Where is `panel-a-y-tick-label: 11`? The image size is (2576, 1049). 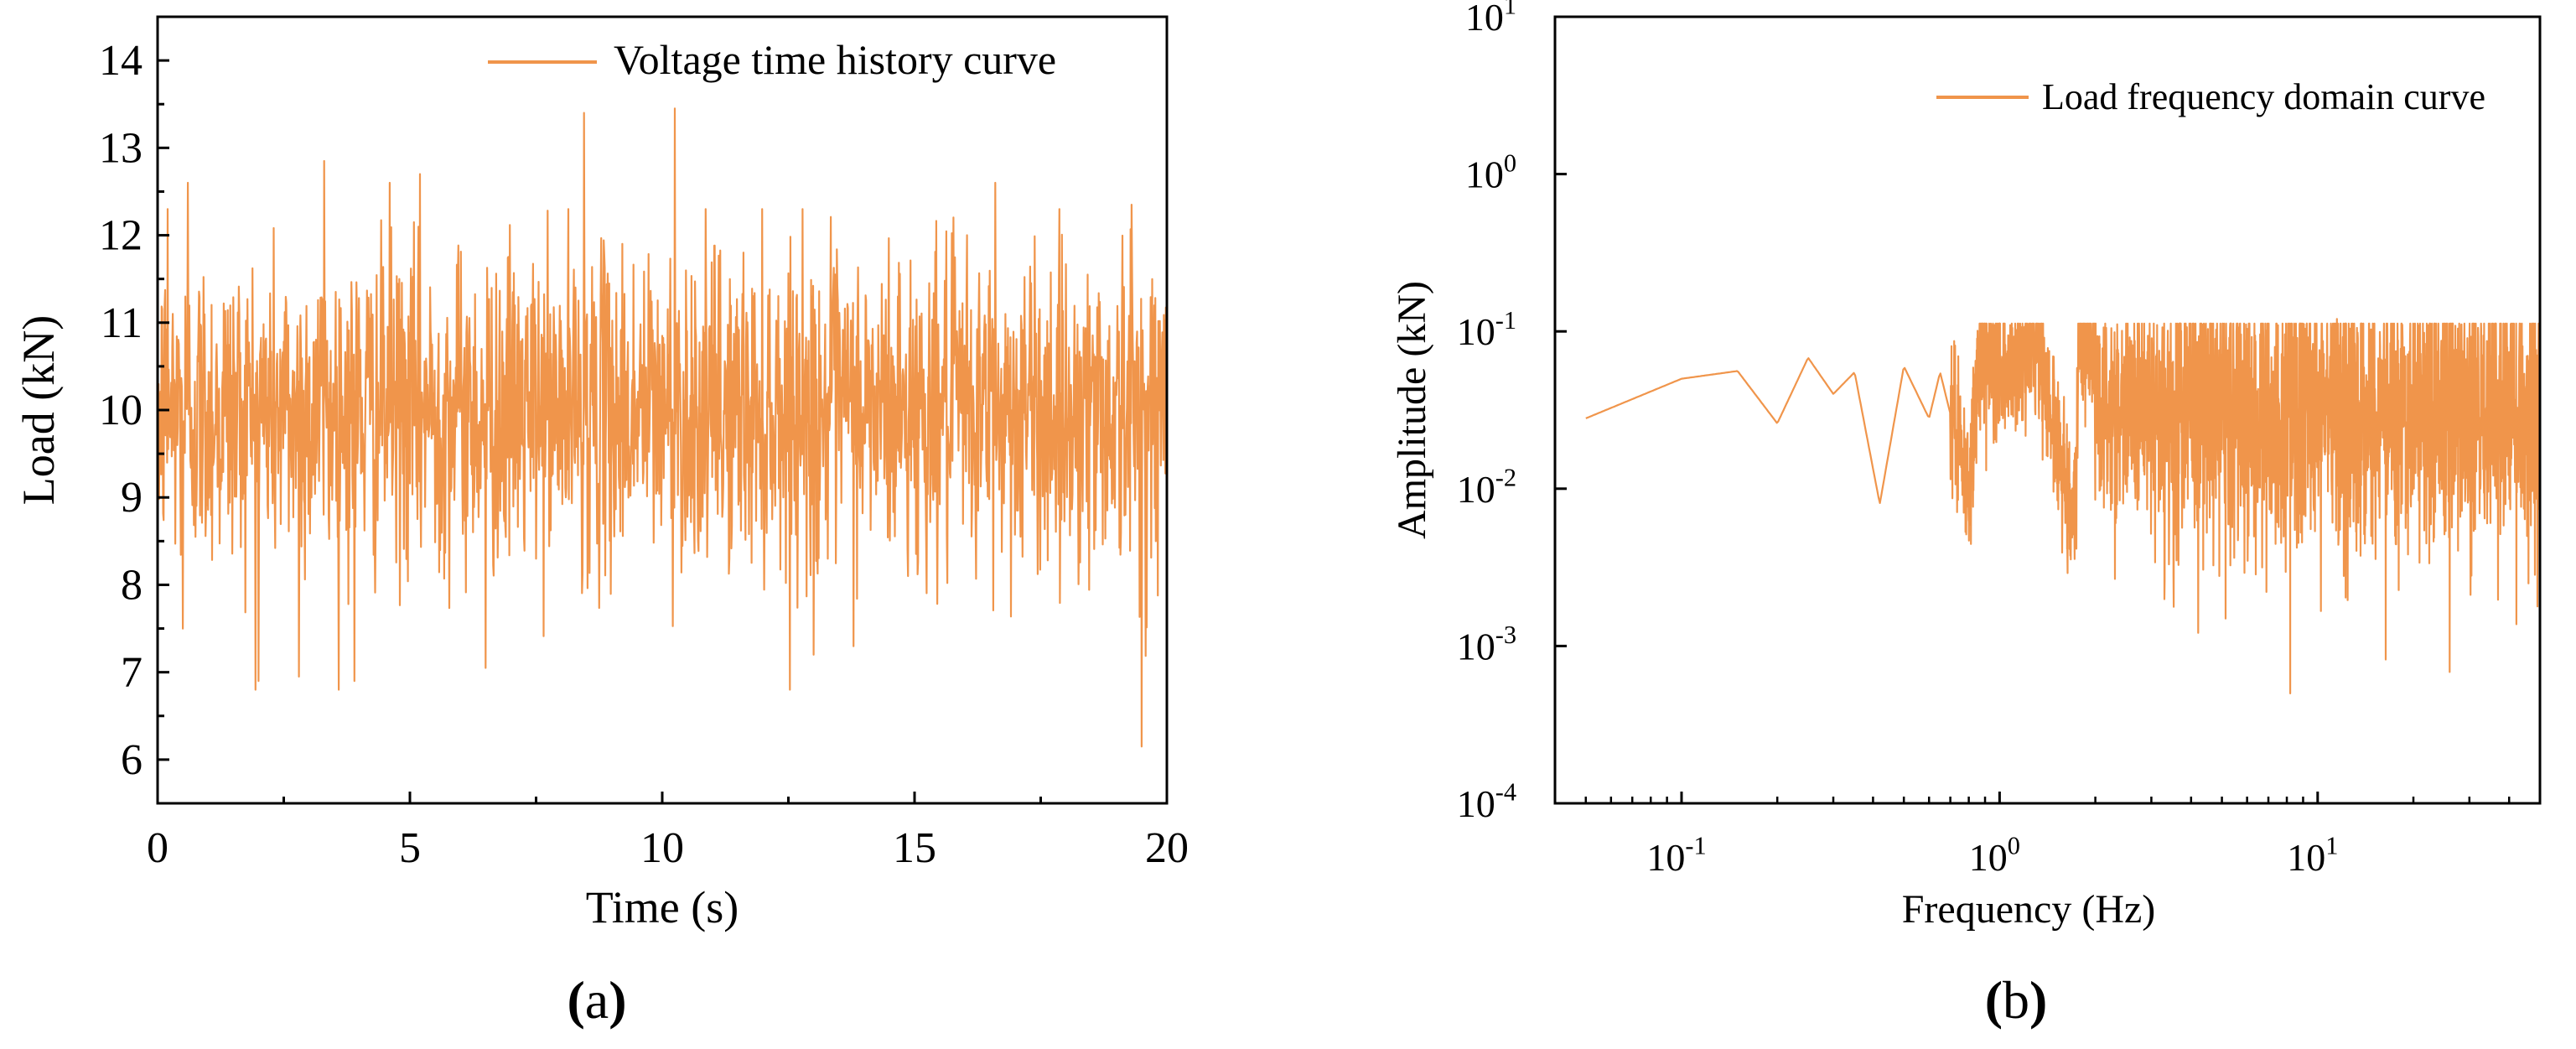 panel-a-y-tick-label: 11 is located at coordinates (122, 323).